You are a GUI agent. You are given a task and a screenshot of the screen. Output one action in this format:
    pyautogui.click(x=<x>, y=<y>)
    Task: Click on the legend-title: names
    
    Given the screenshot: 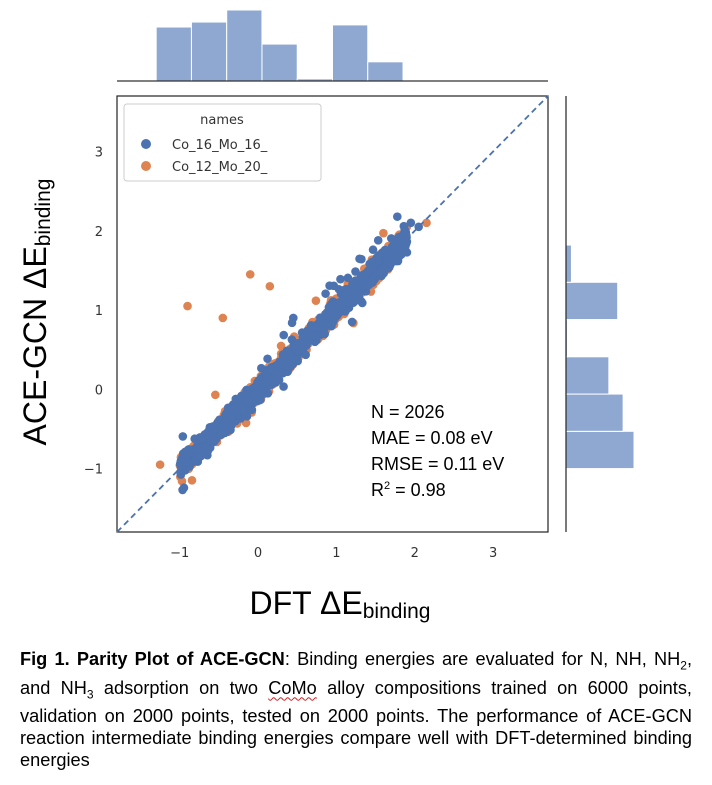 What is the action you would take?
    pyautogui.click(x=222, y=120)
    